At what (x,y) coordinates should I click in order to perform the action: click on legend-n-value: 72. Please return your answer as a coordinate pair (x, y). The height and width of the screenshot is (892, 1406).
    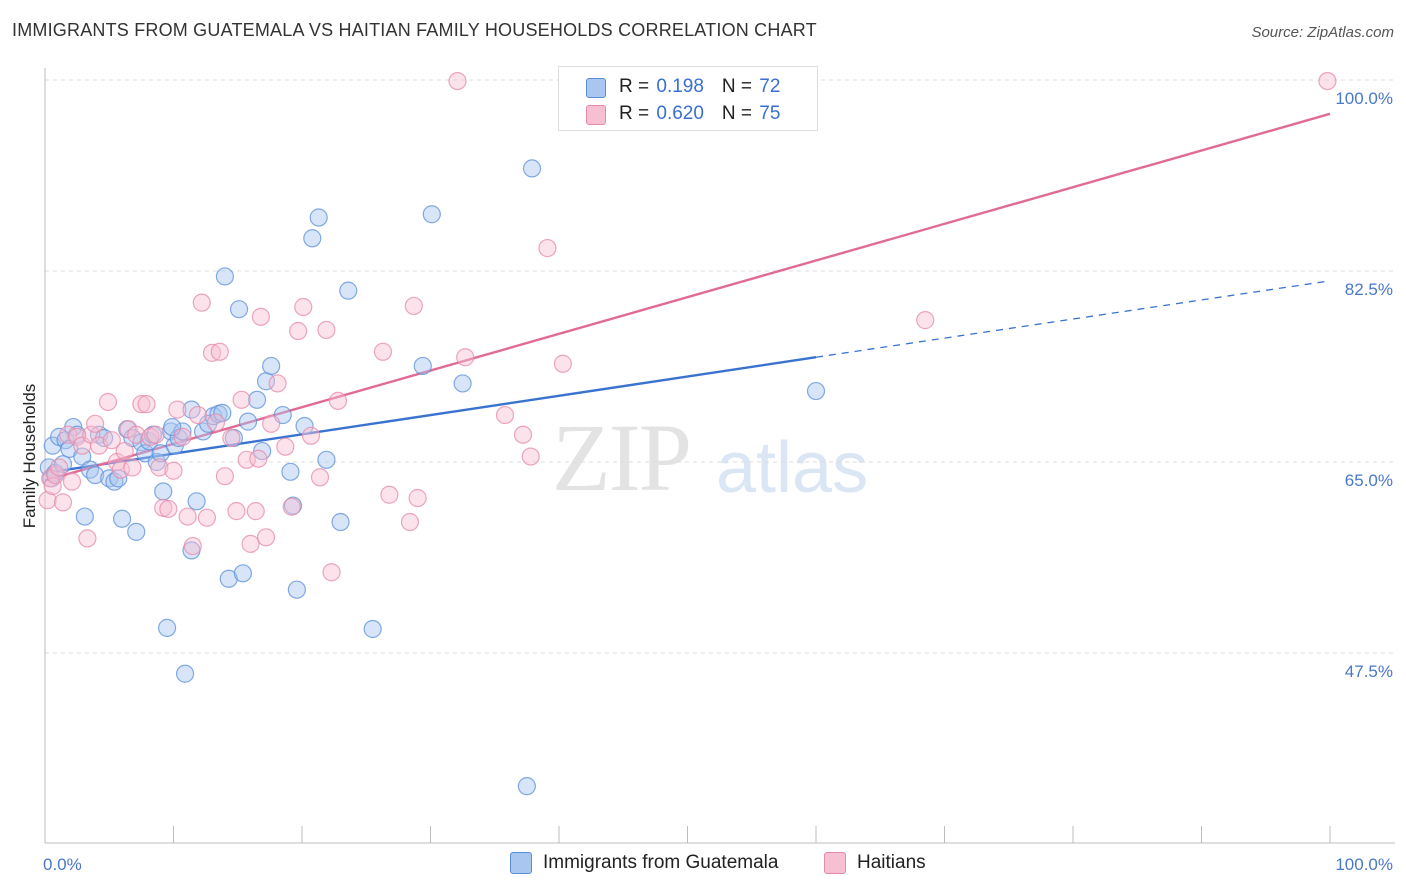
    Looking at the image, I should click on (770, 86).